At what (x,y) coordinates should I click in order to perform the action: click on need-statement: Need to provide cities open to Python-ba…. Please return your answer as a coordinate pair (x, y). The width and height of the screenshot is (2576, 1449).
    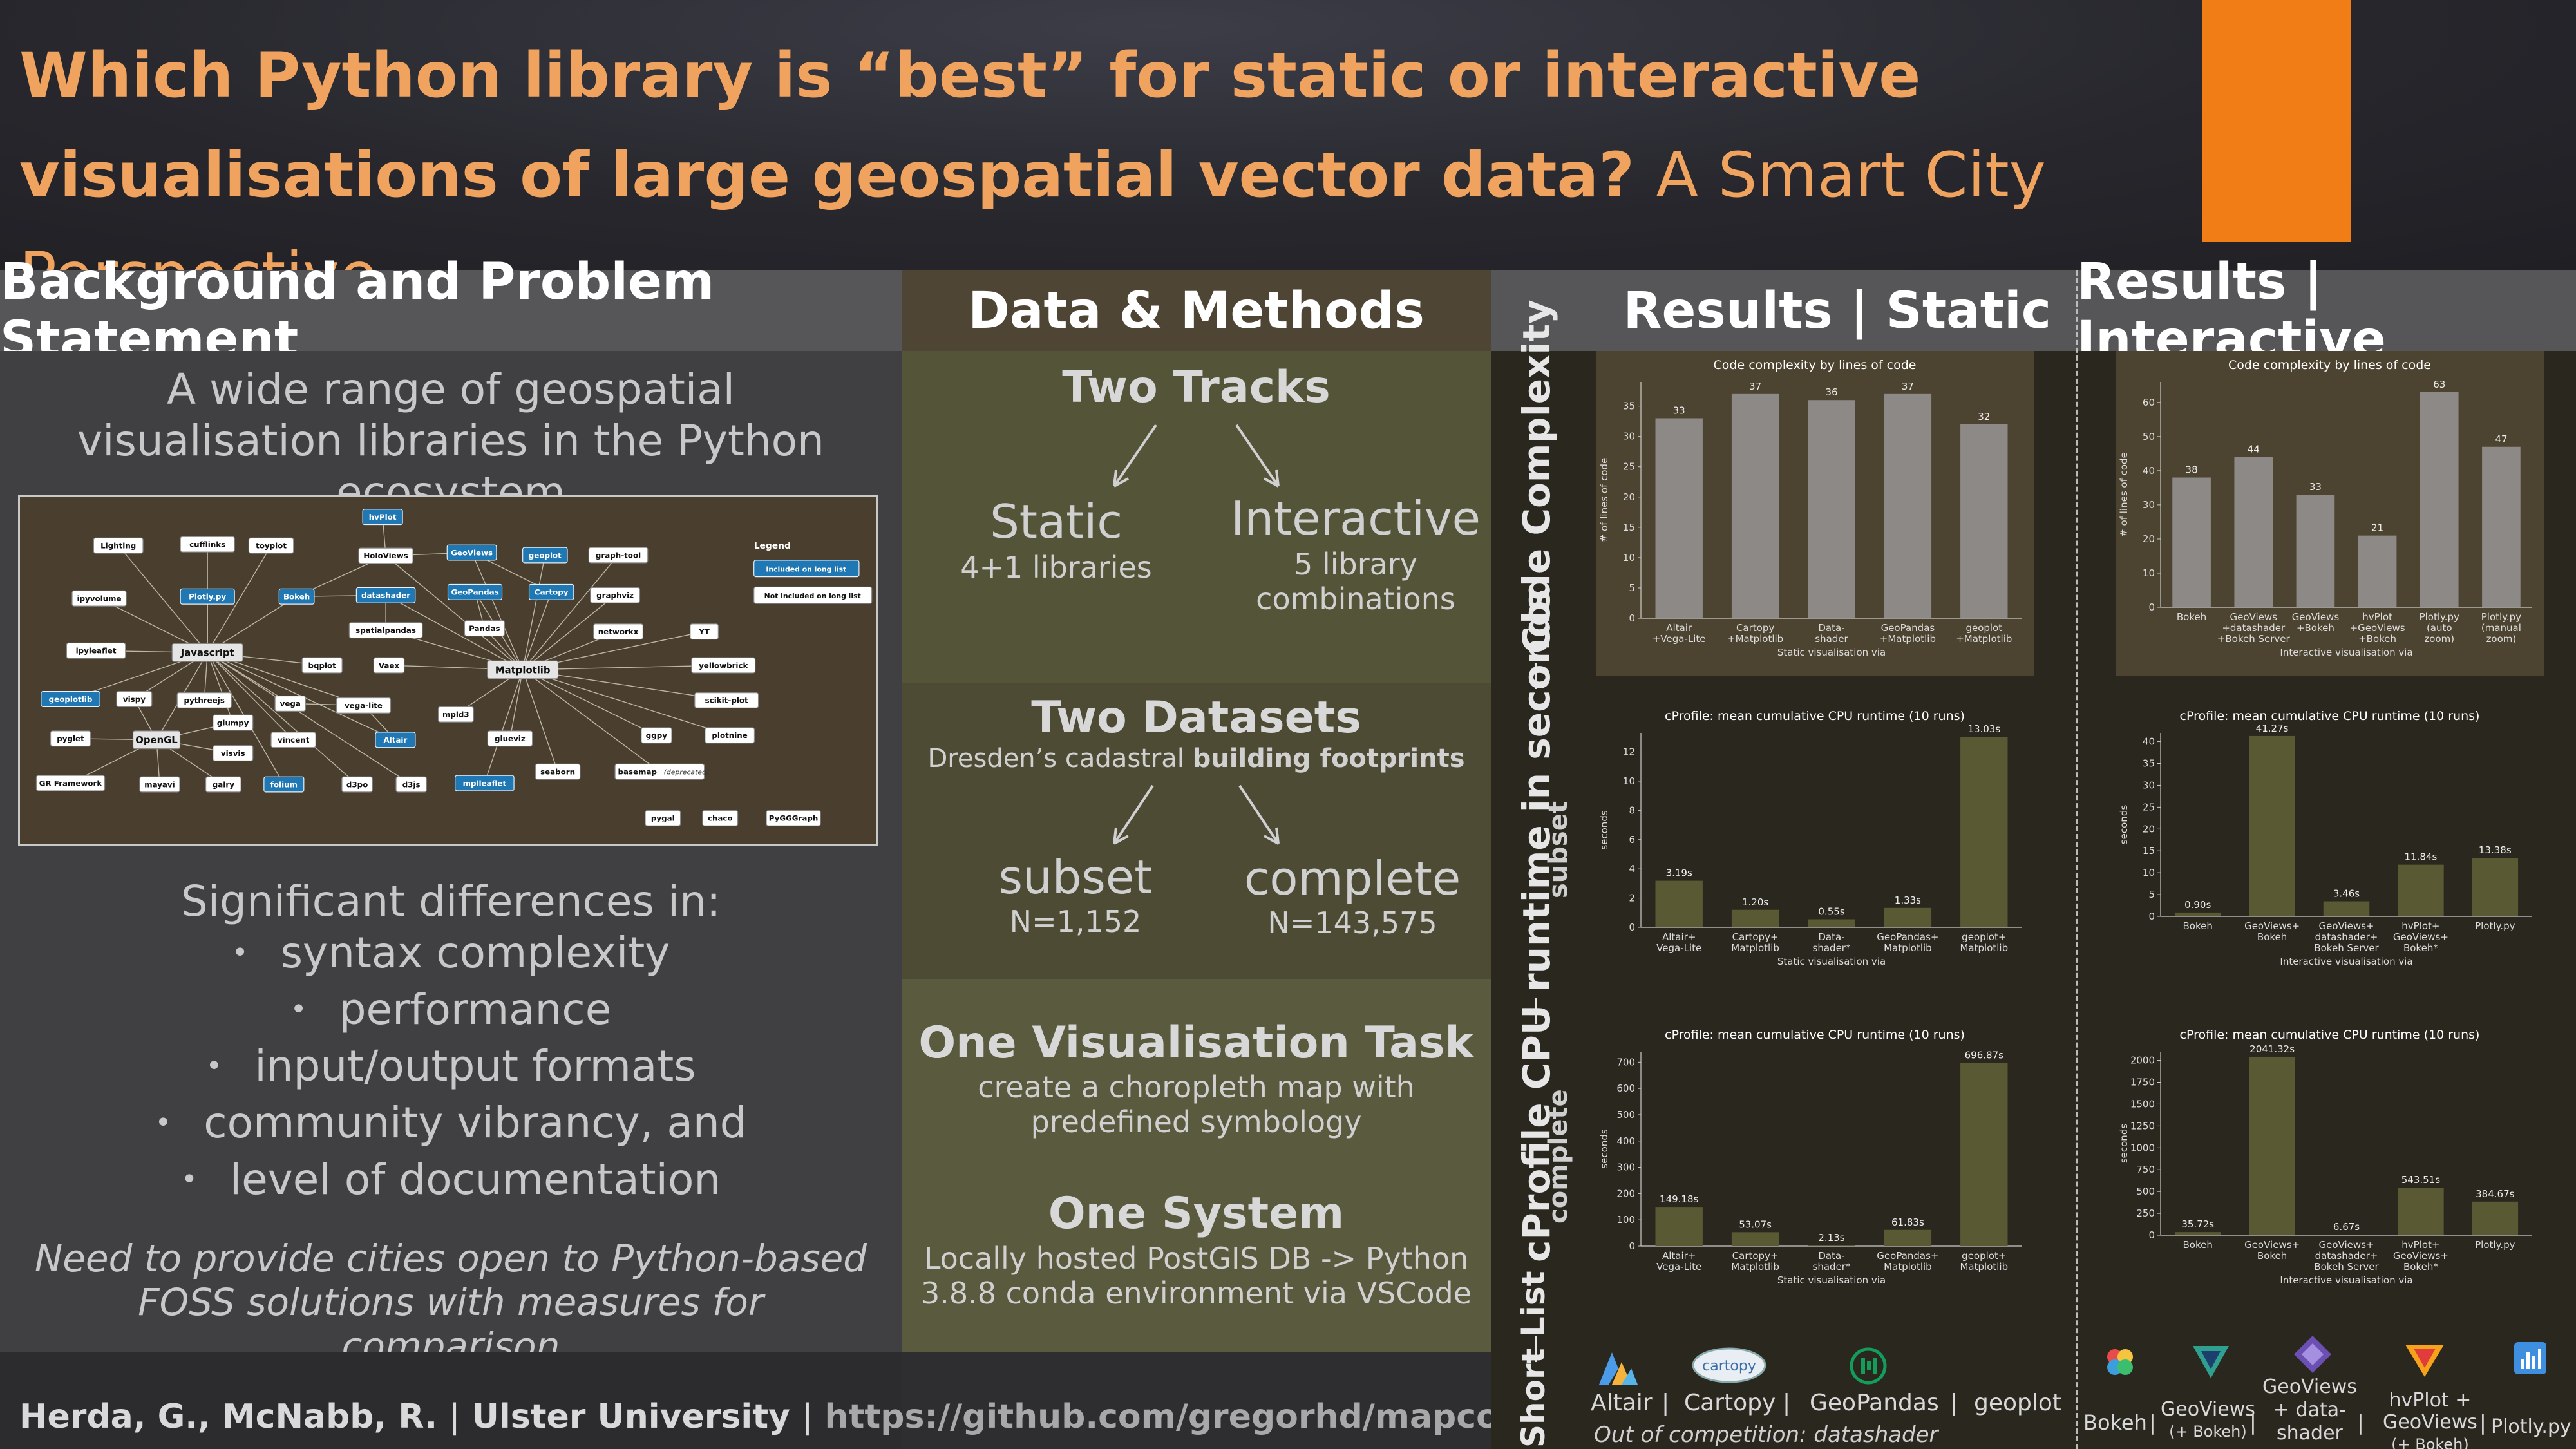
    Looking at the image, I should click on (450, 1302).